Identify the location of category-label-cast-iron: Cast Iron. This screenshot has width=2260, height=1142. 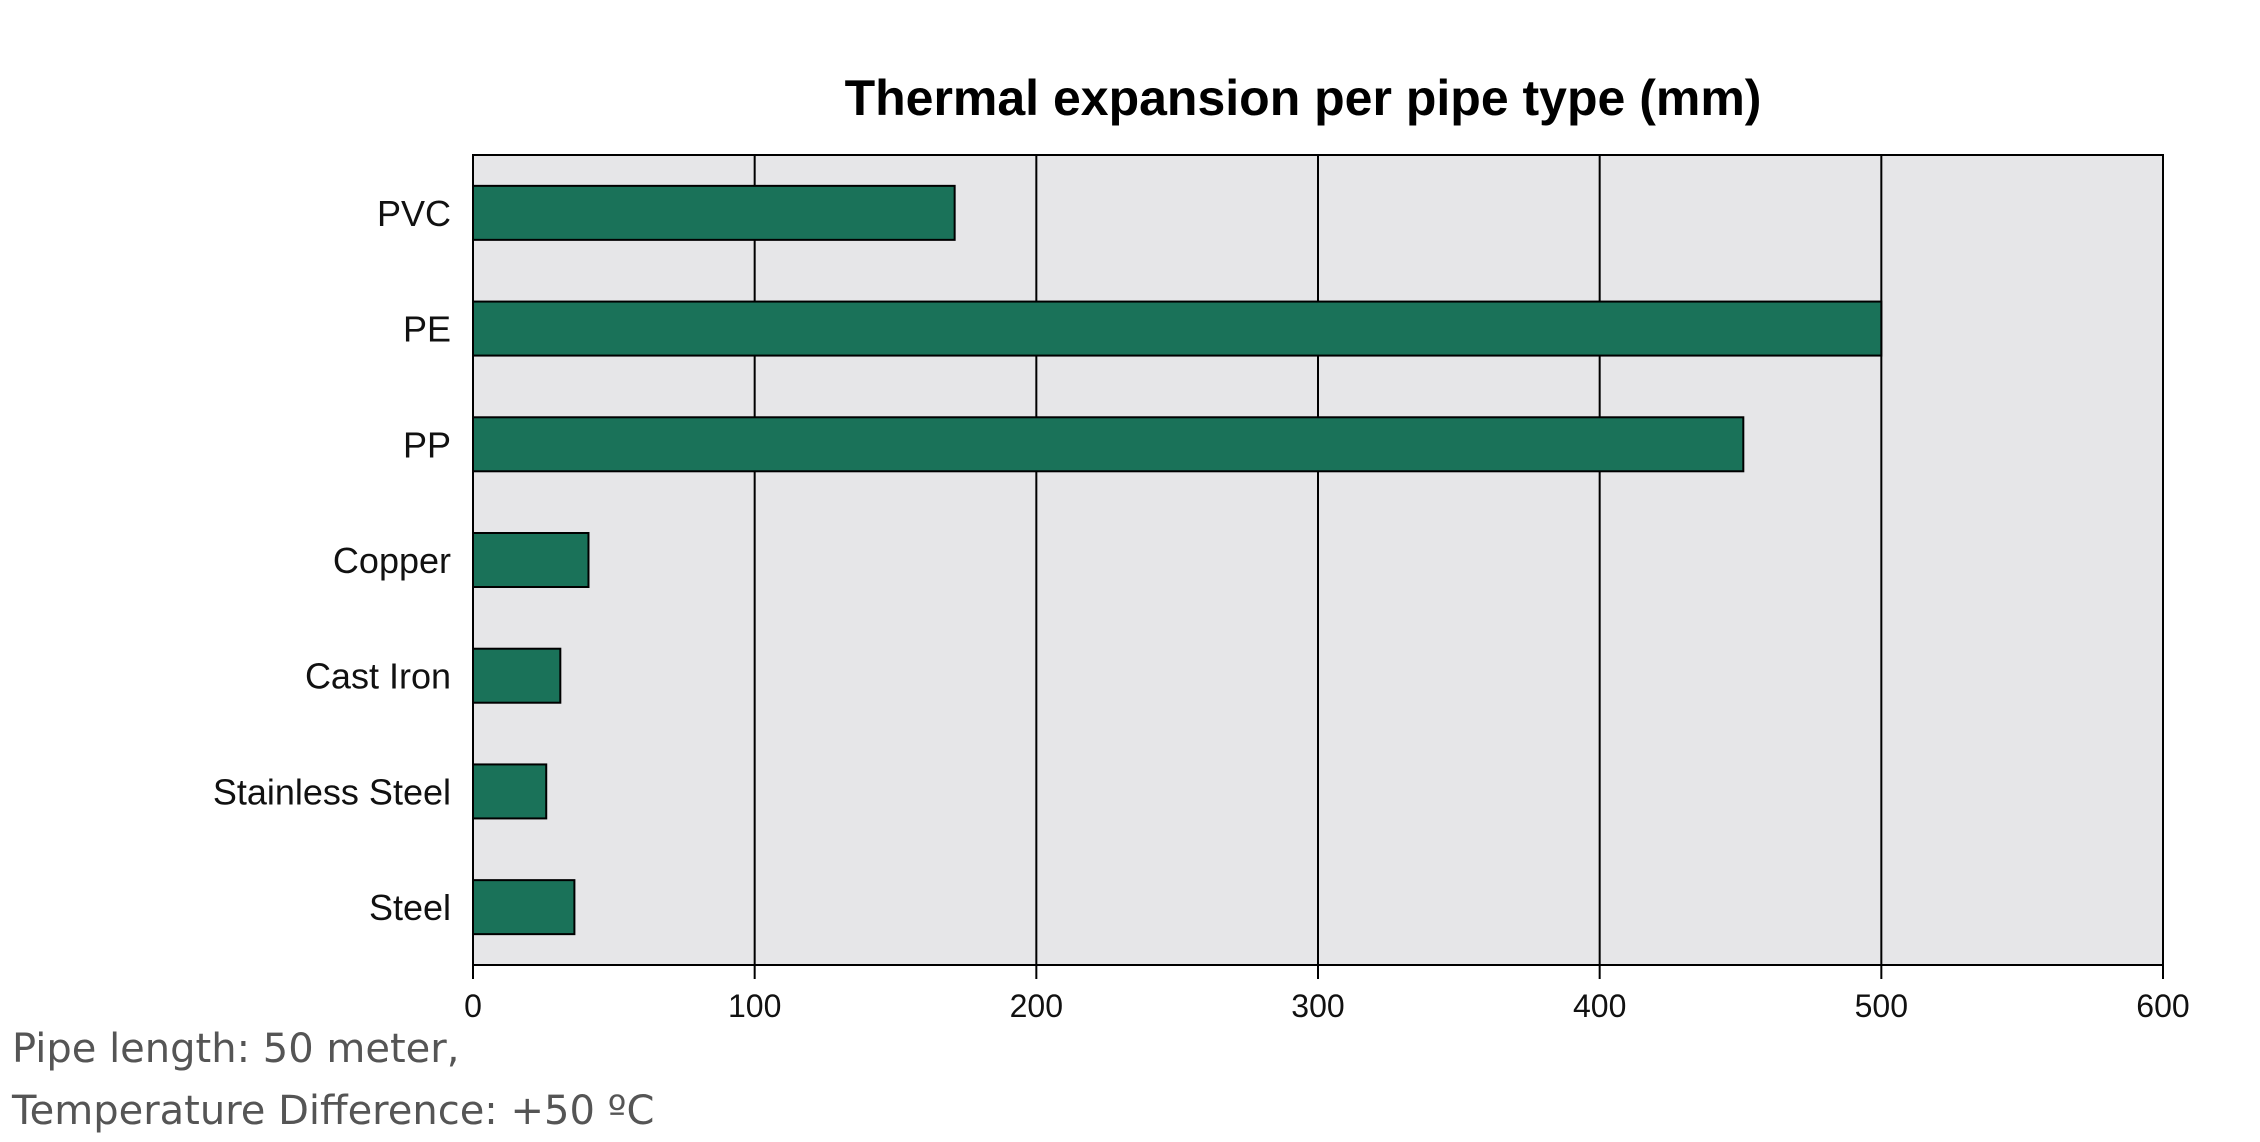
(378, 676).